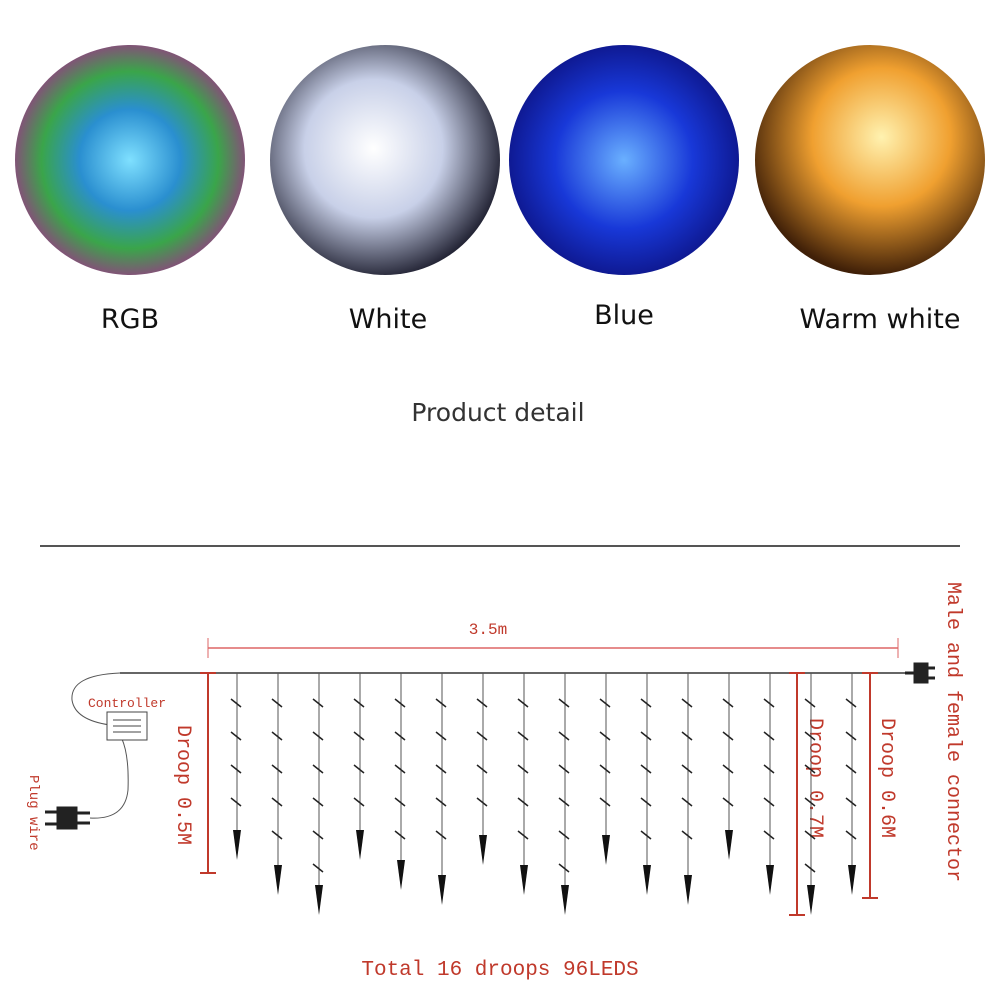 The height and width of the screenshot is (1000, 1000). Describe the element at coordinates (814, 778) in the screenshot. I see `droop-label: Droop 0.7M` at that location.